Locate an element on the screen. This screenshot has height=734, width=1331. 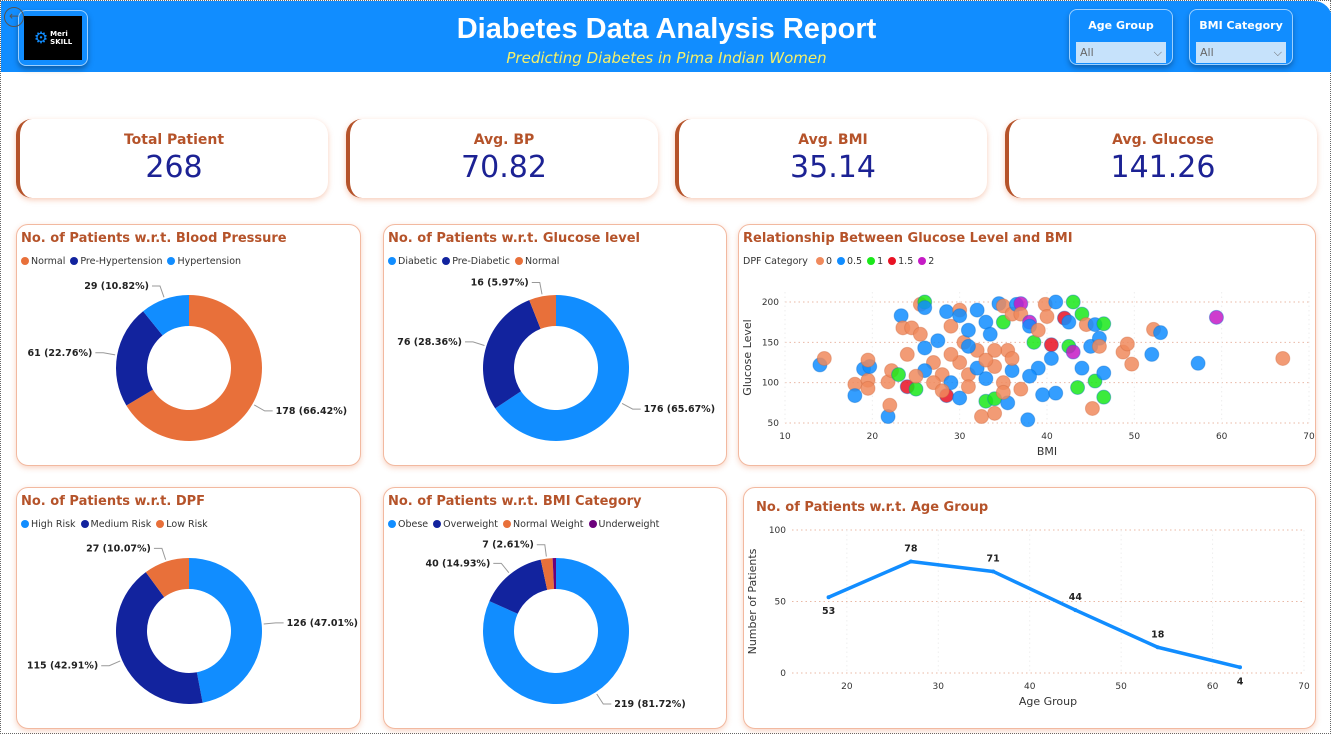
legend-item: Underweight is located at coordinates (623, 524).